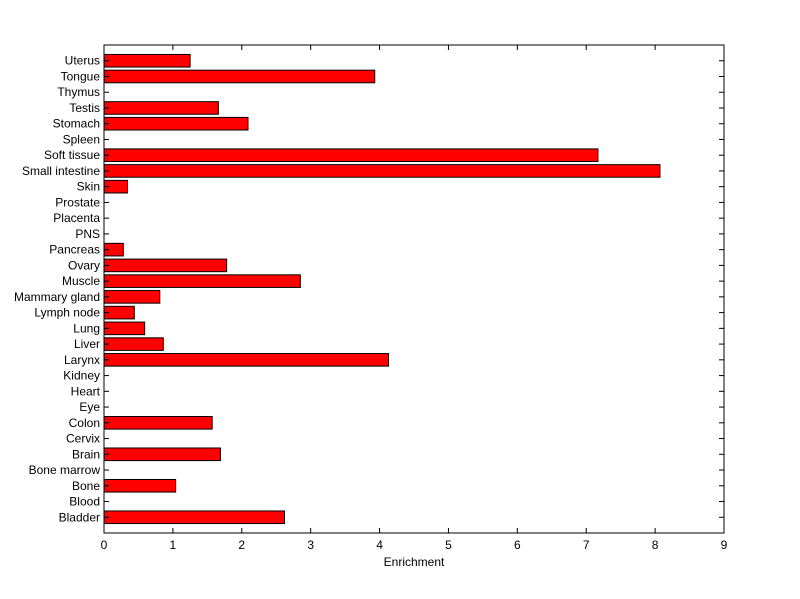 This screenshot has height=599, width=800. Describe the element at coordinates (86, 391) in the screenshot. I see `y-tick-label-heart: Heart` at that location.